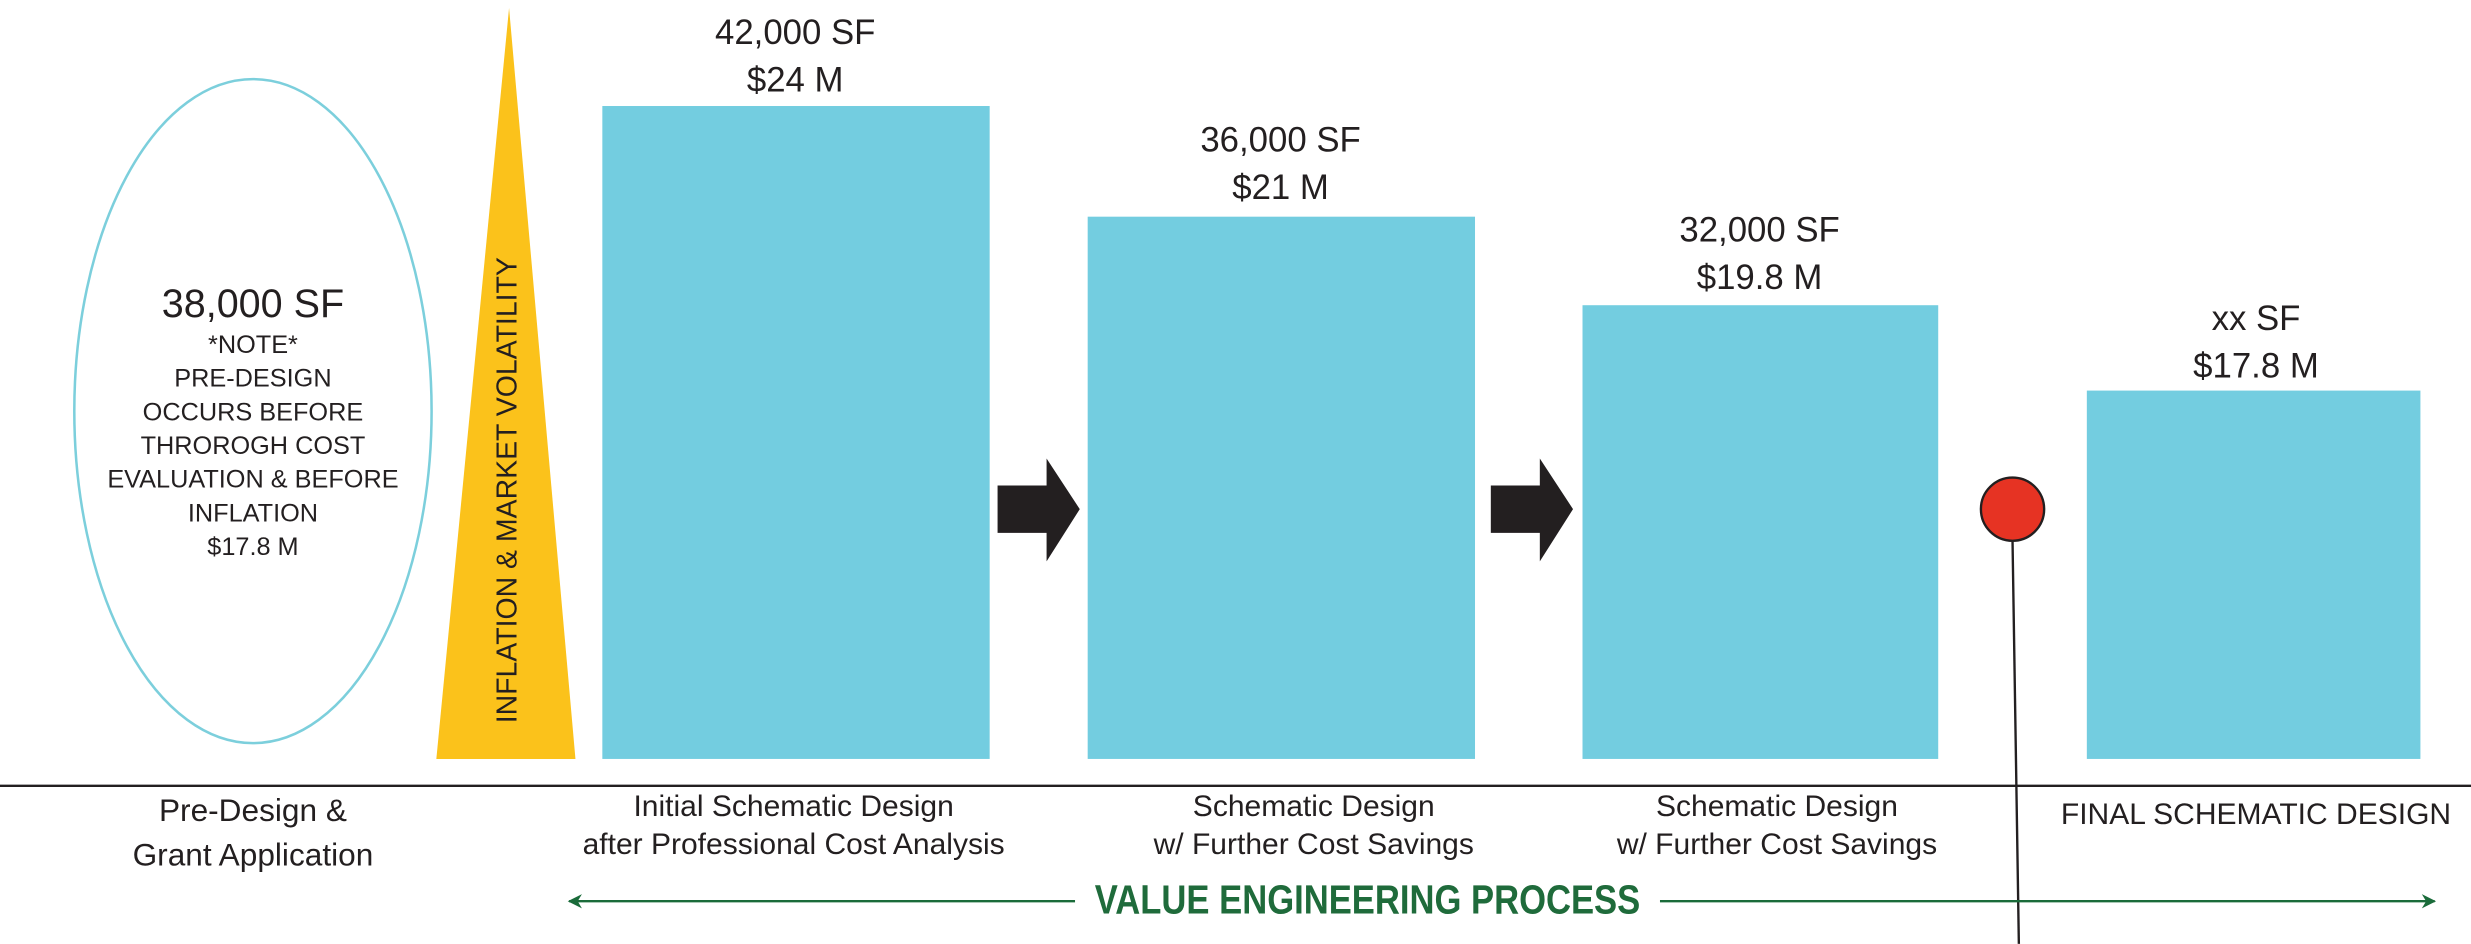 This screenshot has height=944, width=2471. Describe the element at coordinates (793, 806) in the screenshot. I see `stage-label: Initial Schematic Design` at that location.